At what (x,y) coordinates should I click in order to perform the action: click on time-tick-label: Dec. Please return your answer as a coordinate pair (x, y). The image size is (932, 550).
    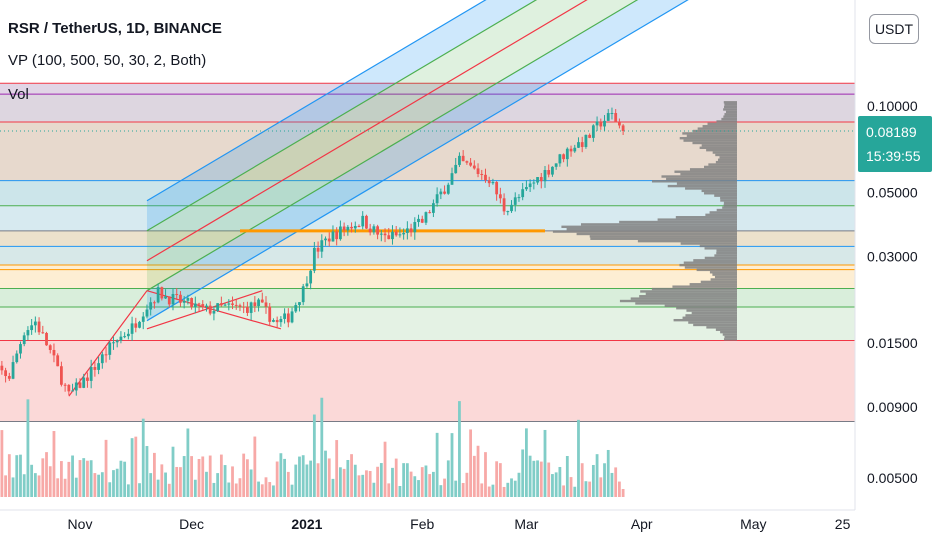
    Looking at the image, I should click on (191, 524).